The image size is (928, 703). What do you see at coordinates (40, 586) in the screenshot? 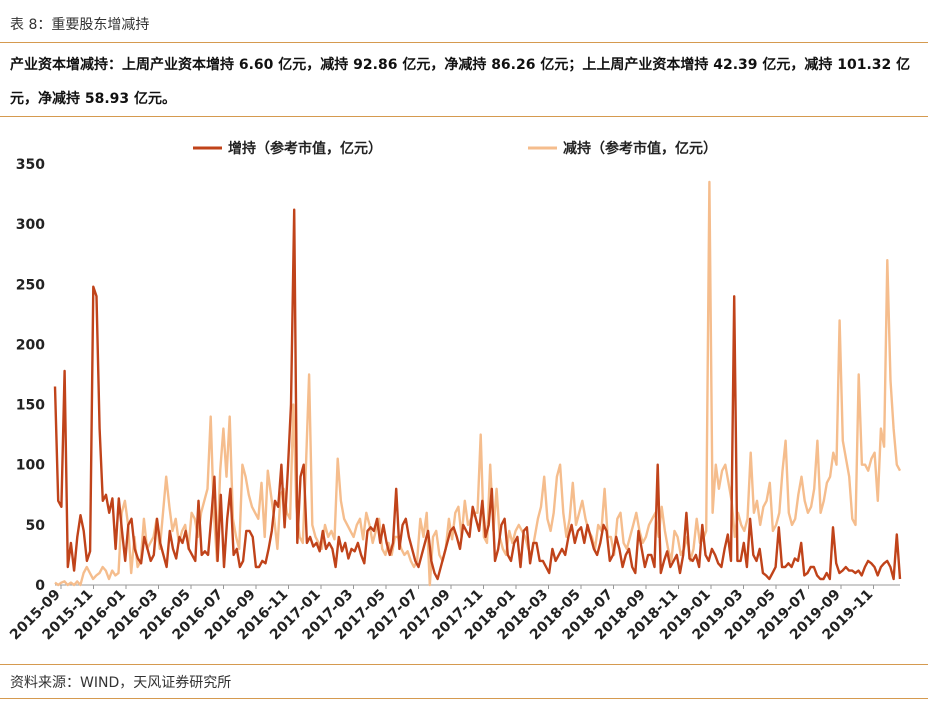
I see `y-tick-label: 0` at bounding box center [40, 586].